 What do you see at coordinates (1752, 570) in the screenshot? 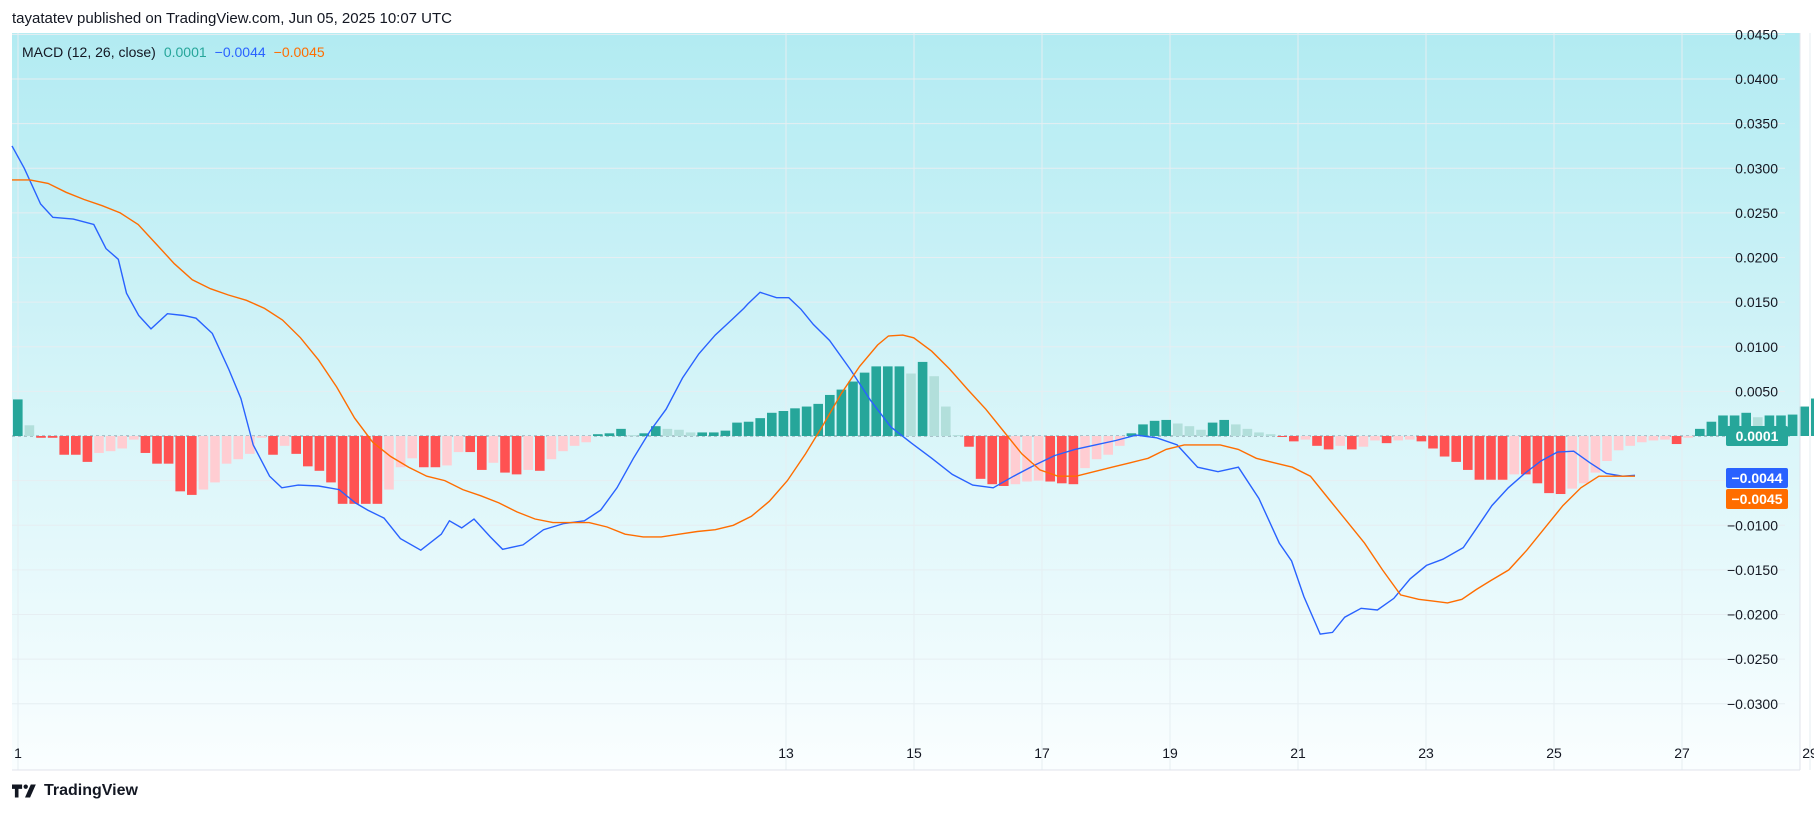
I see `y-tick-label: −0.0150` at bounding box center [1752, 570].